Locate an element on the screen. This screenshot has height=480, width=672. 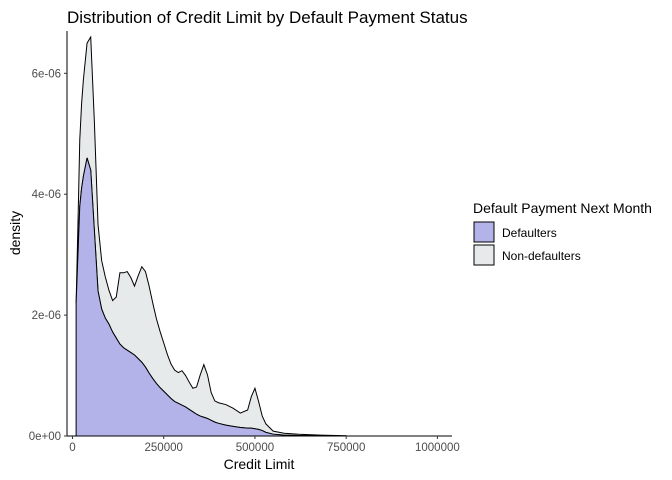
y-tick-label: 2e-06 is located at coordinates (46, 316).